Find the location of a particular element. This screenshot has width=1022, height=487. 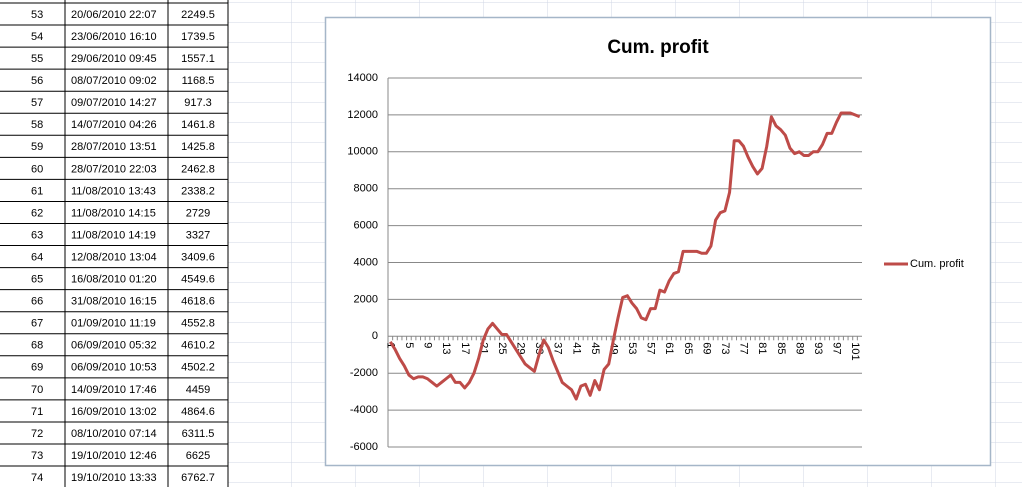

table-cell: 14/09/2010 17:46 is located at coordinates (114, 390).